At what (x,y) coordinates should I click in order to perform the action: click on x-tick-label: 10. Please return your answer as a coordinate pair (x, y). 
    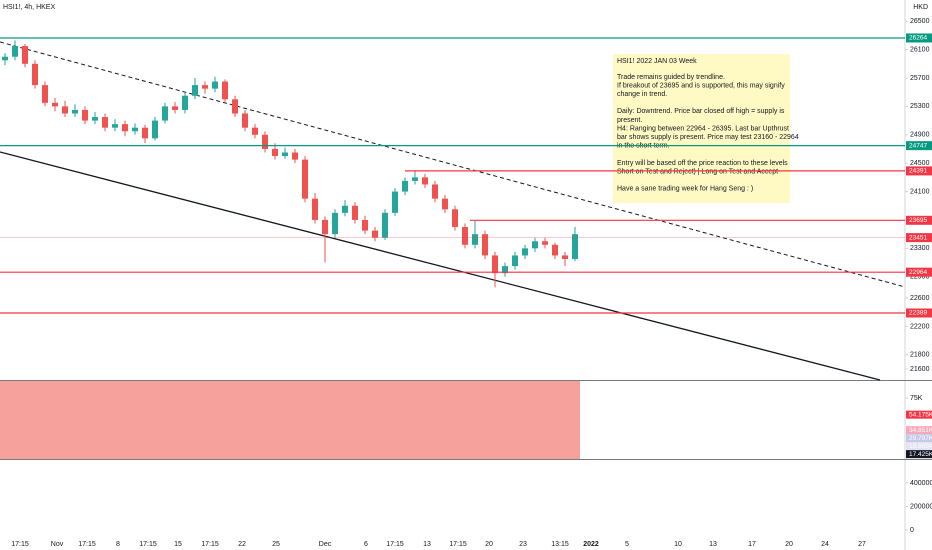
    Looking at the image, I should click on (678, 544).